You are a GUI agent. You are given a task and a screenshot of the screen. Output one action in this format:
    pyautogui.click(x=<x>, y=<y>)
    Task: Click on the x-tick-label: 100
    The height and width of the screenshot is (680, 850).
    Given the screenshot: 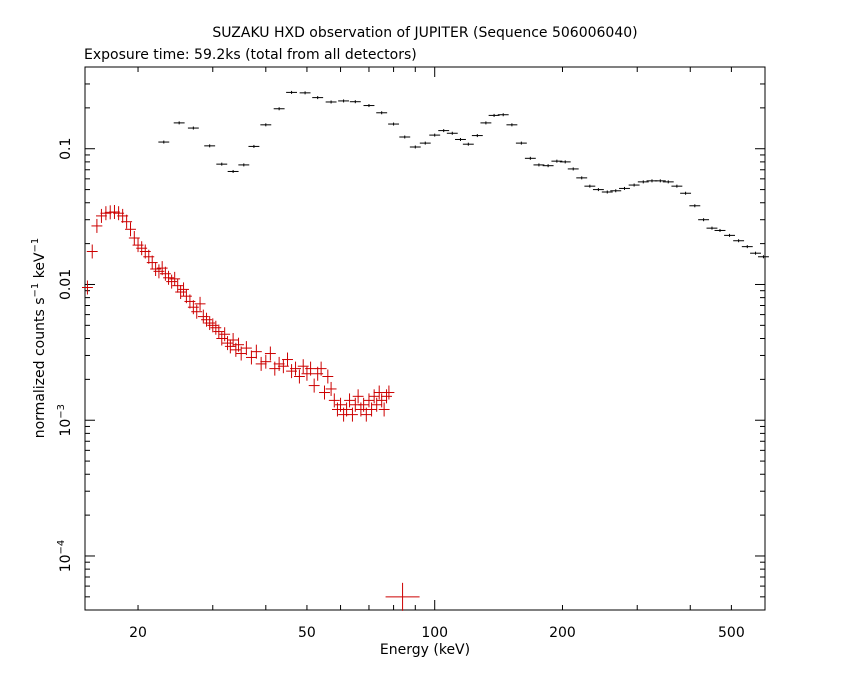 What is the action you would take?
    pyautogui.click(x=434, y=633)
    